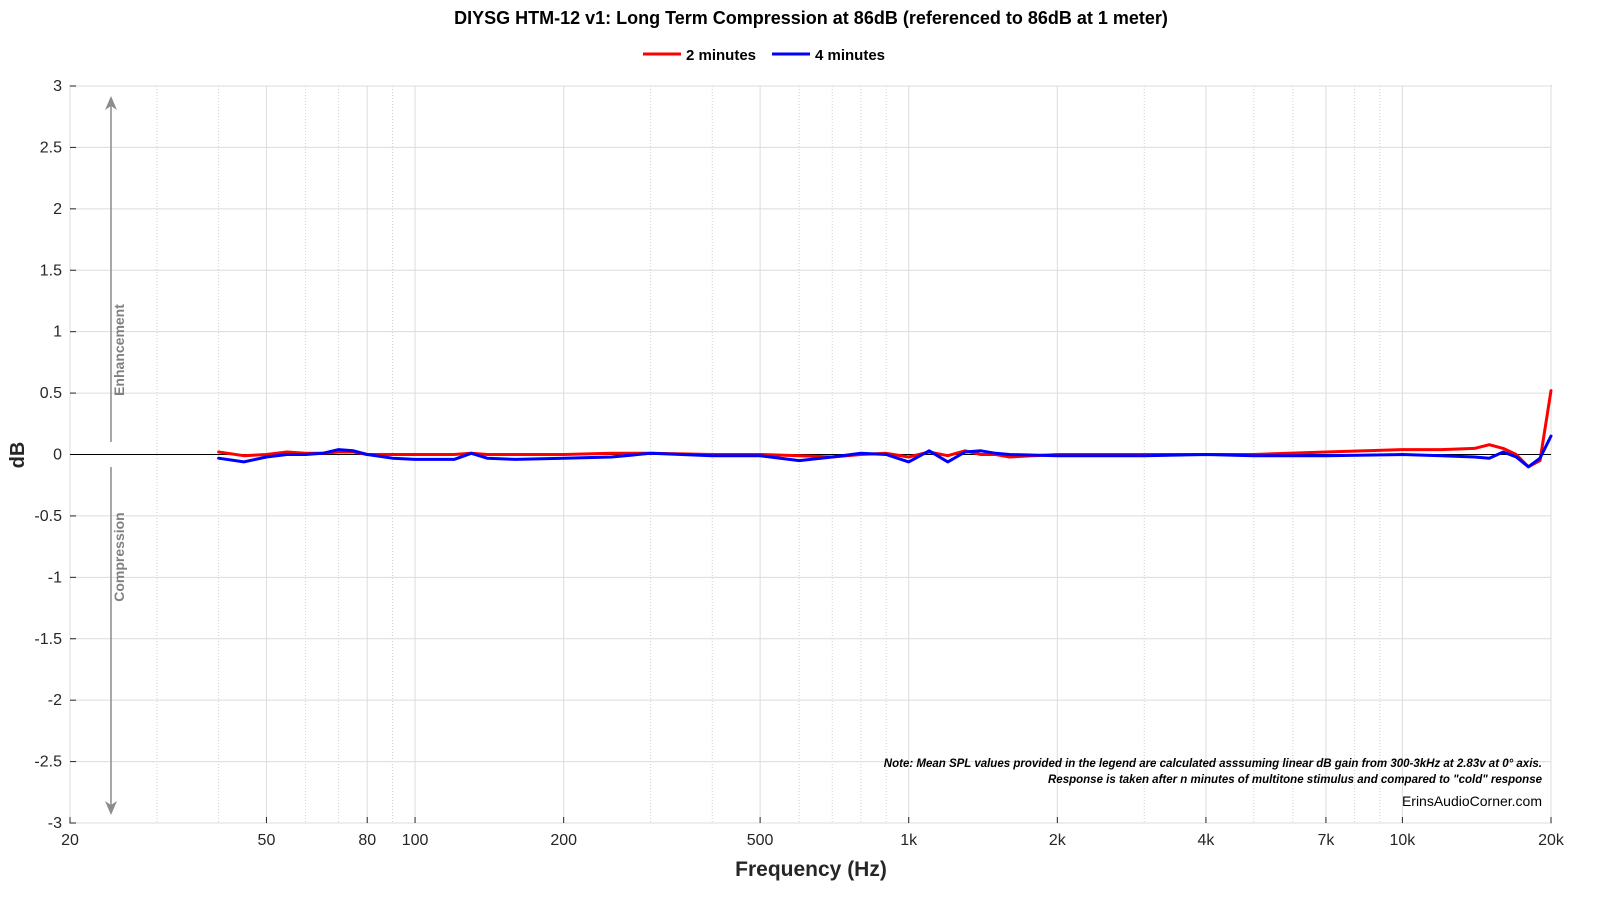  Describe the element at coordinates (51, 393) in the screenshot. I see `y-tick-label: 0.5` at that location.